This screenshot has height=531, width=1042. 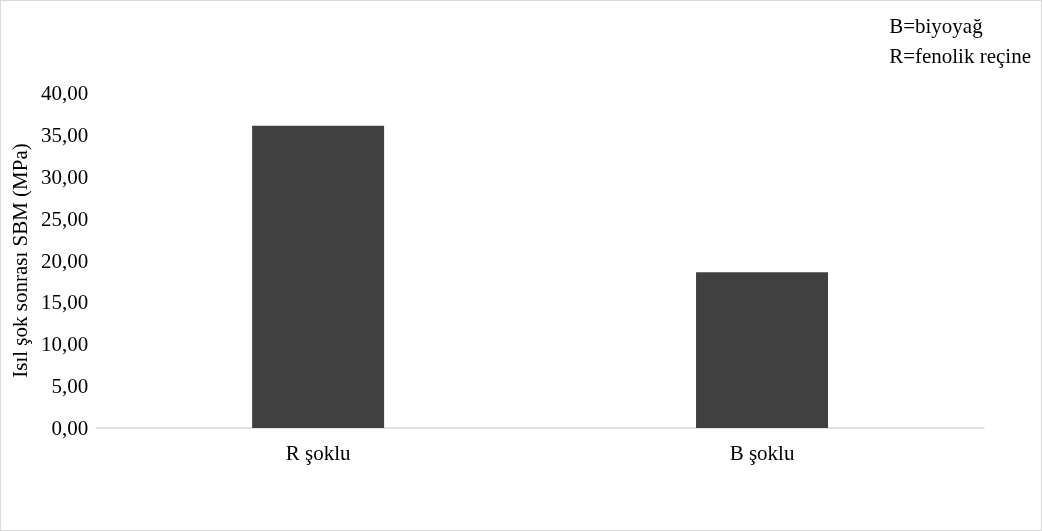 What do you see at coordinates (19, 260) in the screenshot?
I see `y-axis-title: Isıl şok sonrası SBM (MPa)` at bounding box center [19, 260].